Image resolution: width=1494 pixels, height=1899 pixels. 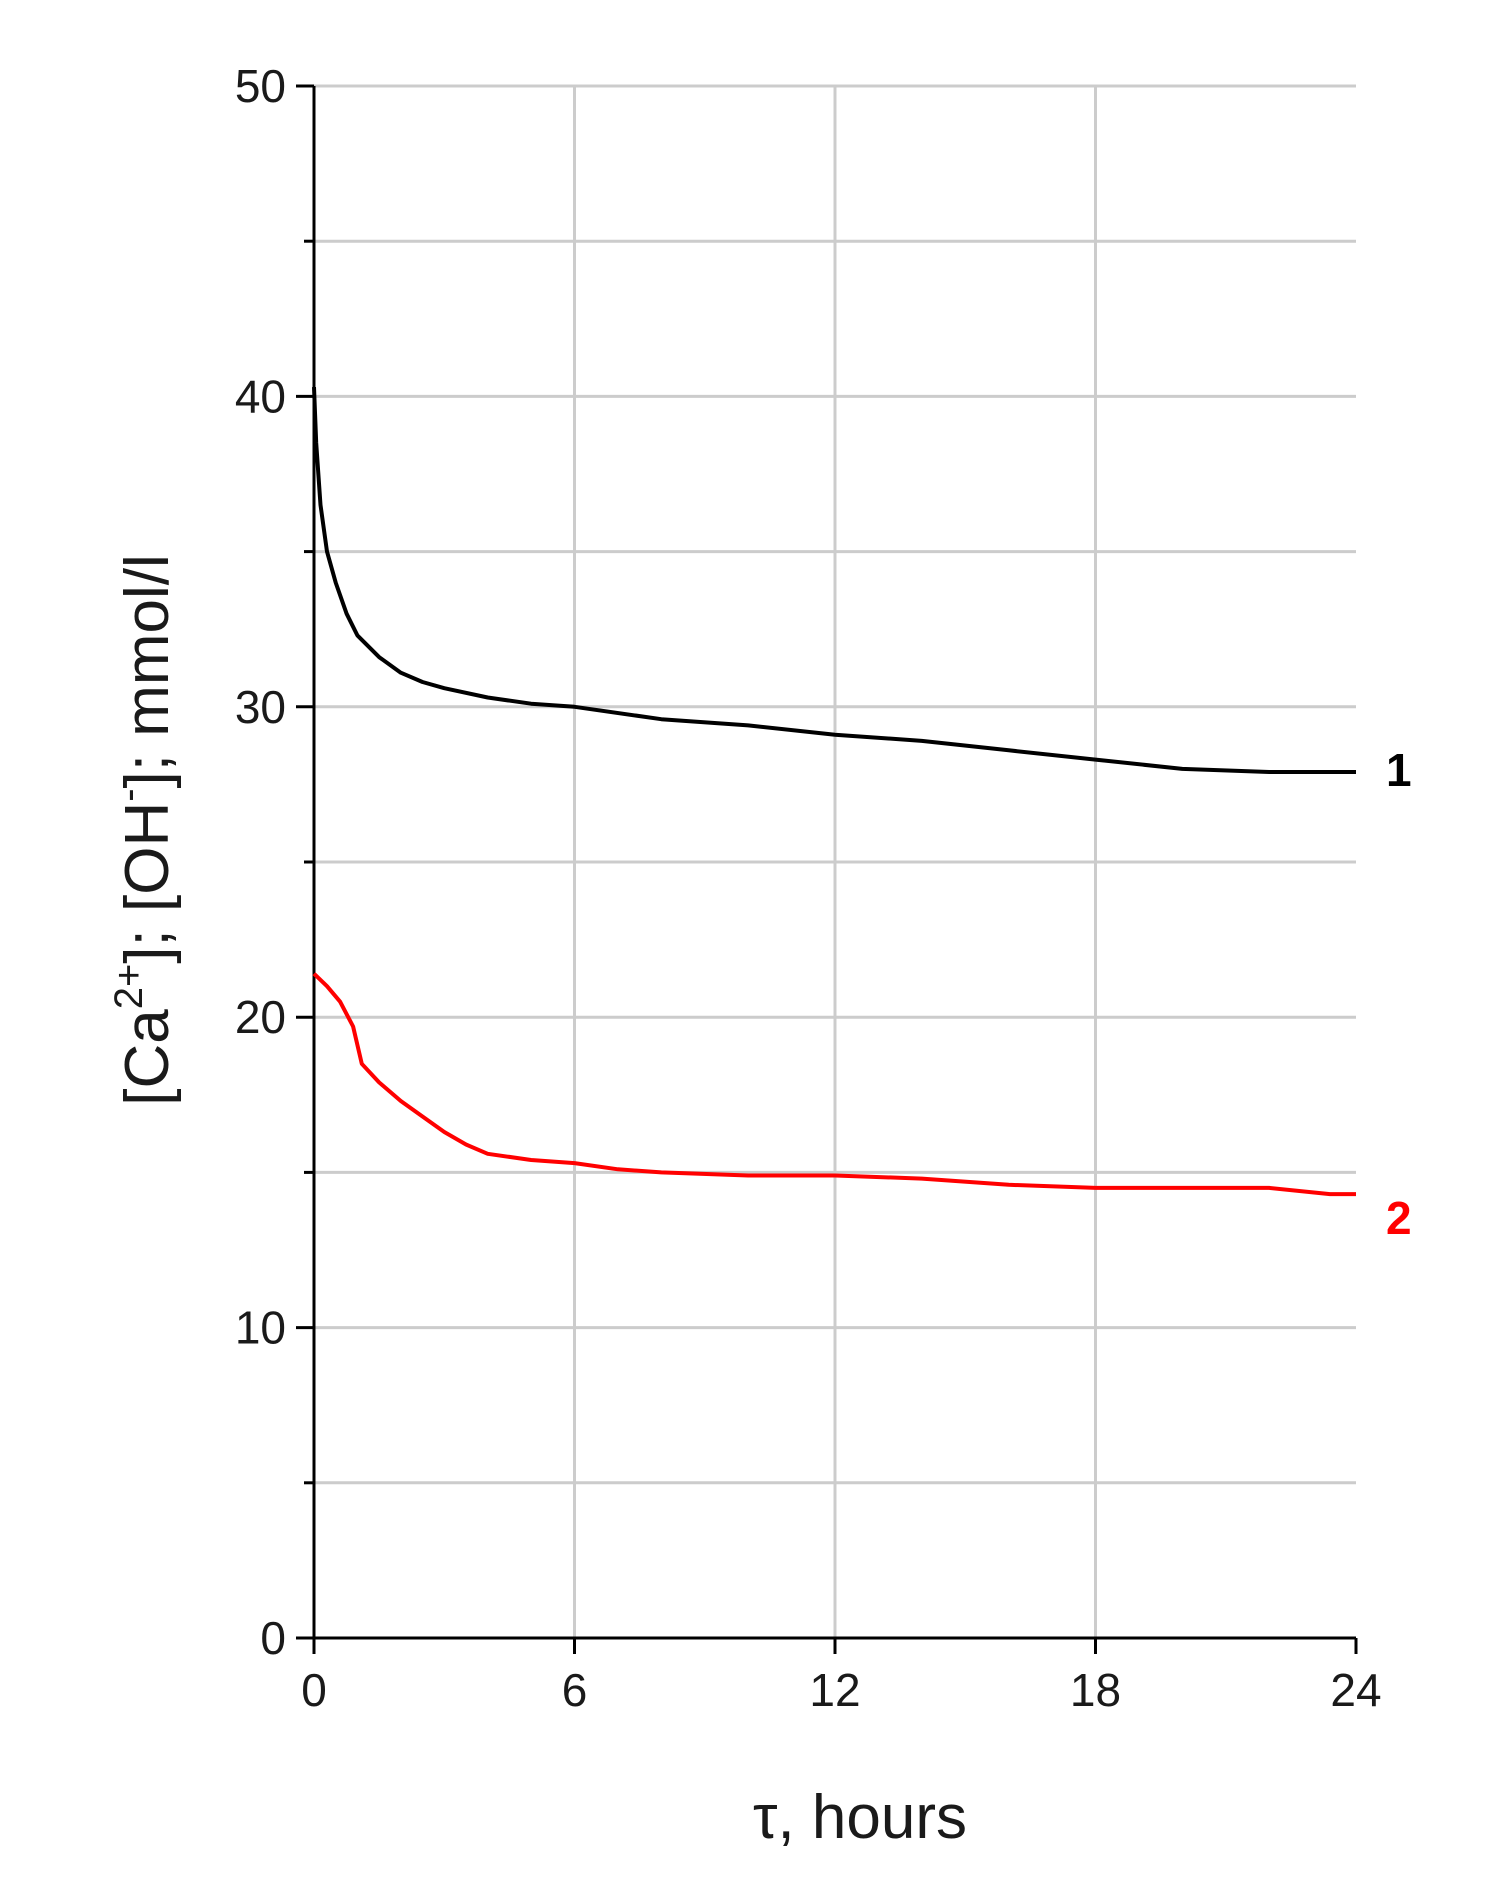 I want to click on y-axis-title-part: ]; [OH, so click(x=147, y=883).